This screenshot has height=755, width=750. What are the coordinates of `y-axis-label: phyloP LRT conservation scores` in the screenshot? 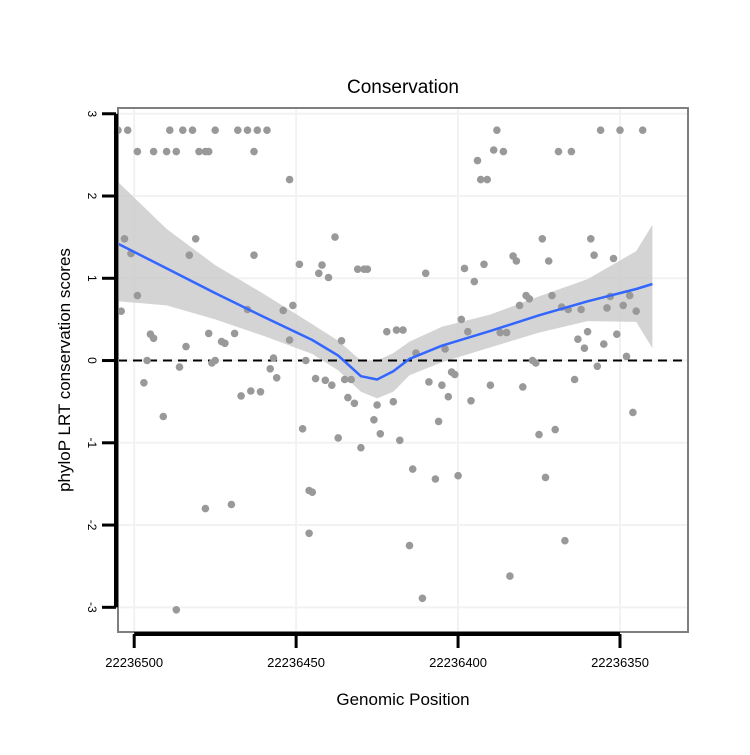 It's located at (64, 370).